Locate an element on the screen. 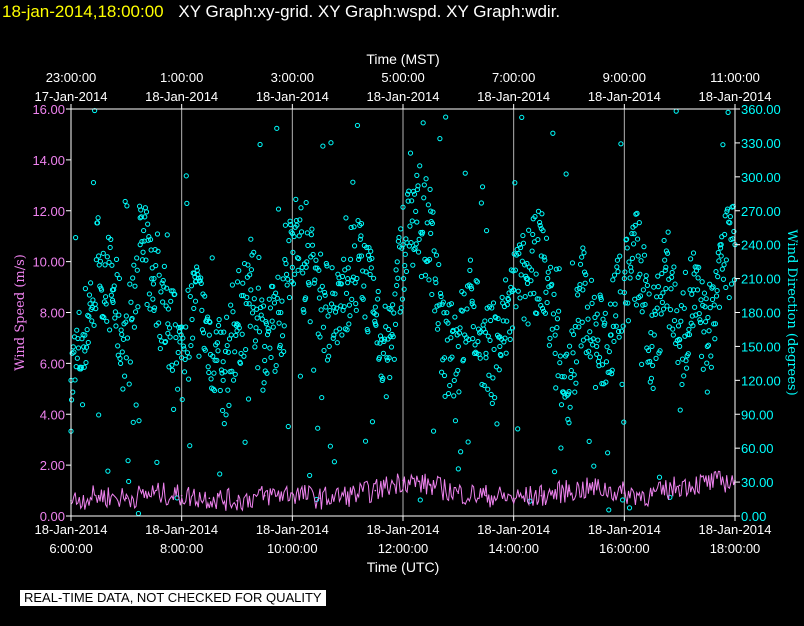  bottom-tick-date: 18-Jan-2014 is located at coordinates (624, 529).